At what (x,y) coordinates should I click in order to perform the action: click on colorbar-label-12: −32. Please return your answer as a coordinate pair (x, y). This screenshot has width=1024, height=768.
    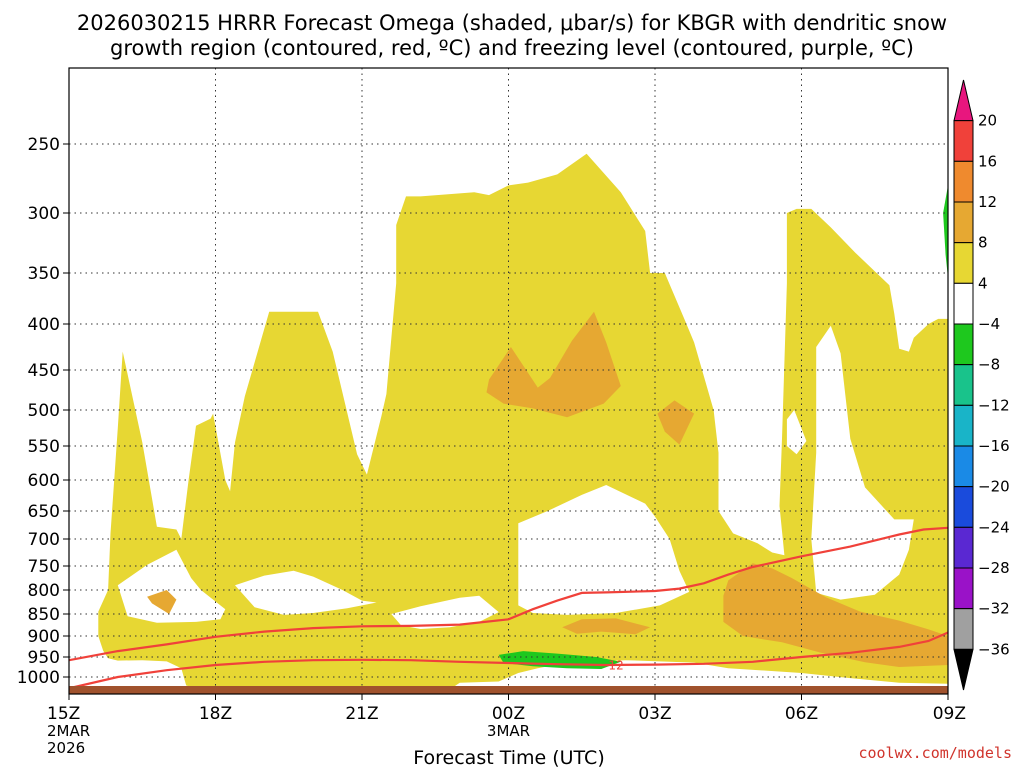
    Looking at the image, I should click on (994, 609).